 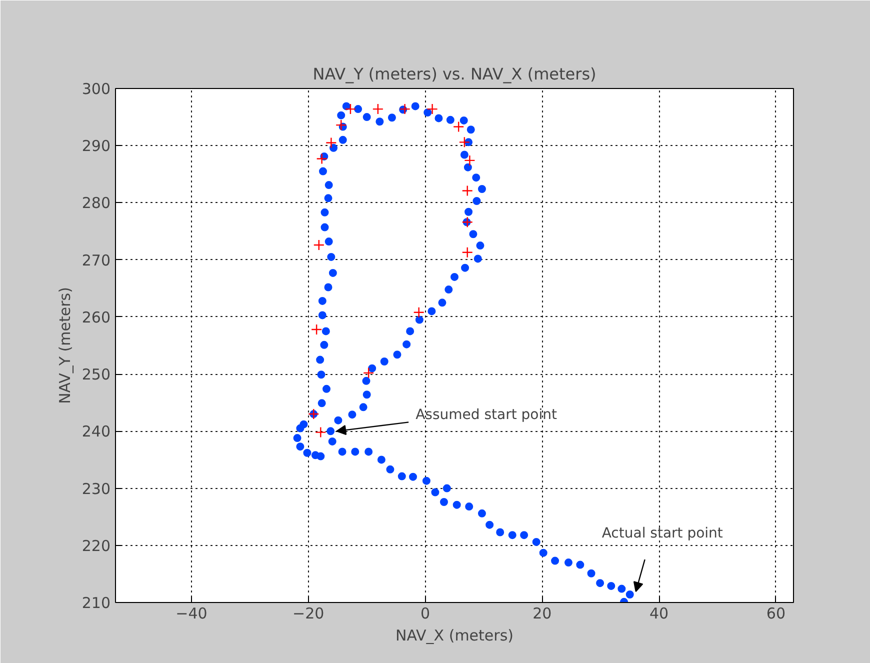 What do you see at coordinates (425, 613) in the screenshot?
I see `x-tick-label: 0` at bounding box center [425, 613].